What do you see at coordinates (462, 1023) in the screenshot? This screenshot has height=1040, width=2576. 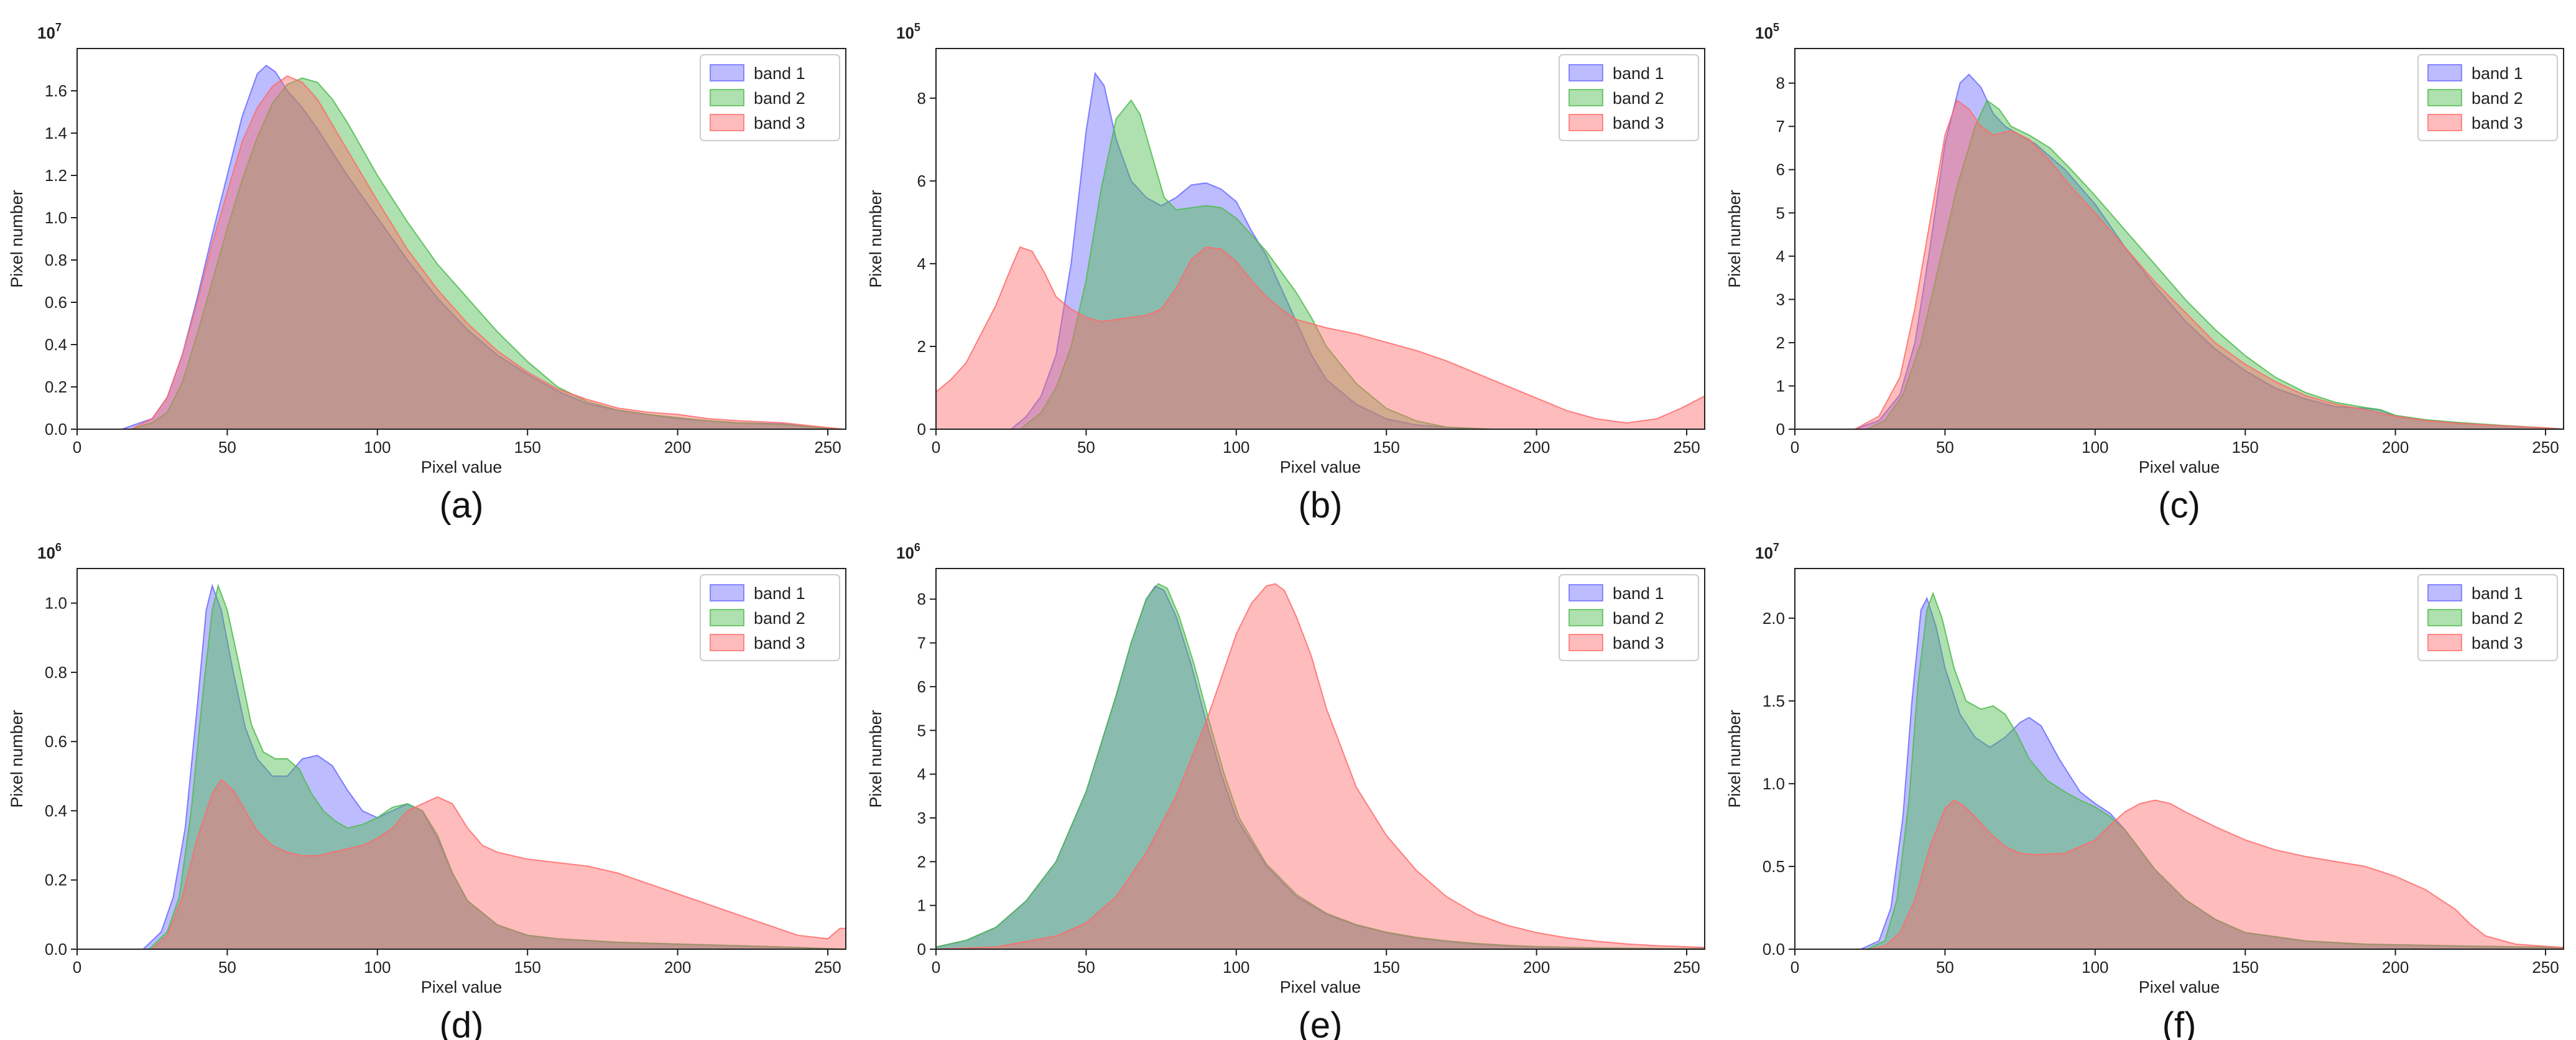 I see `panel-caption: (d)` at bounding box center [462, 1023].